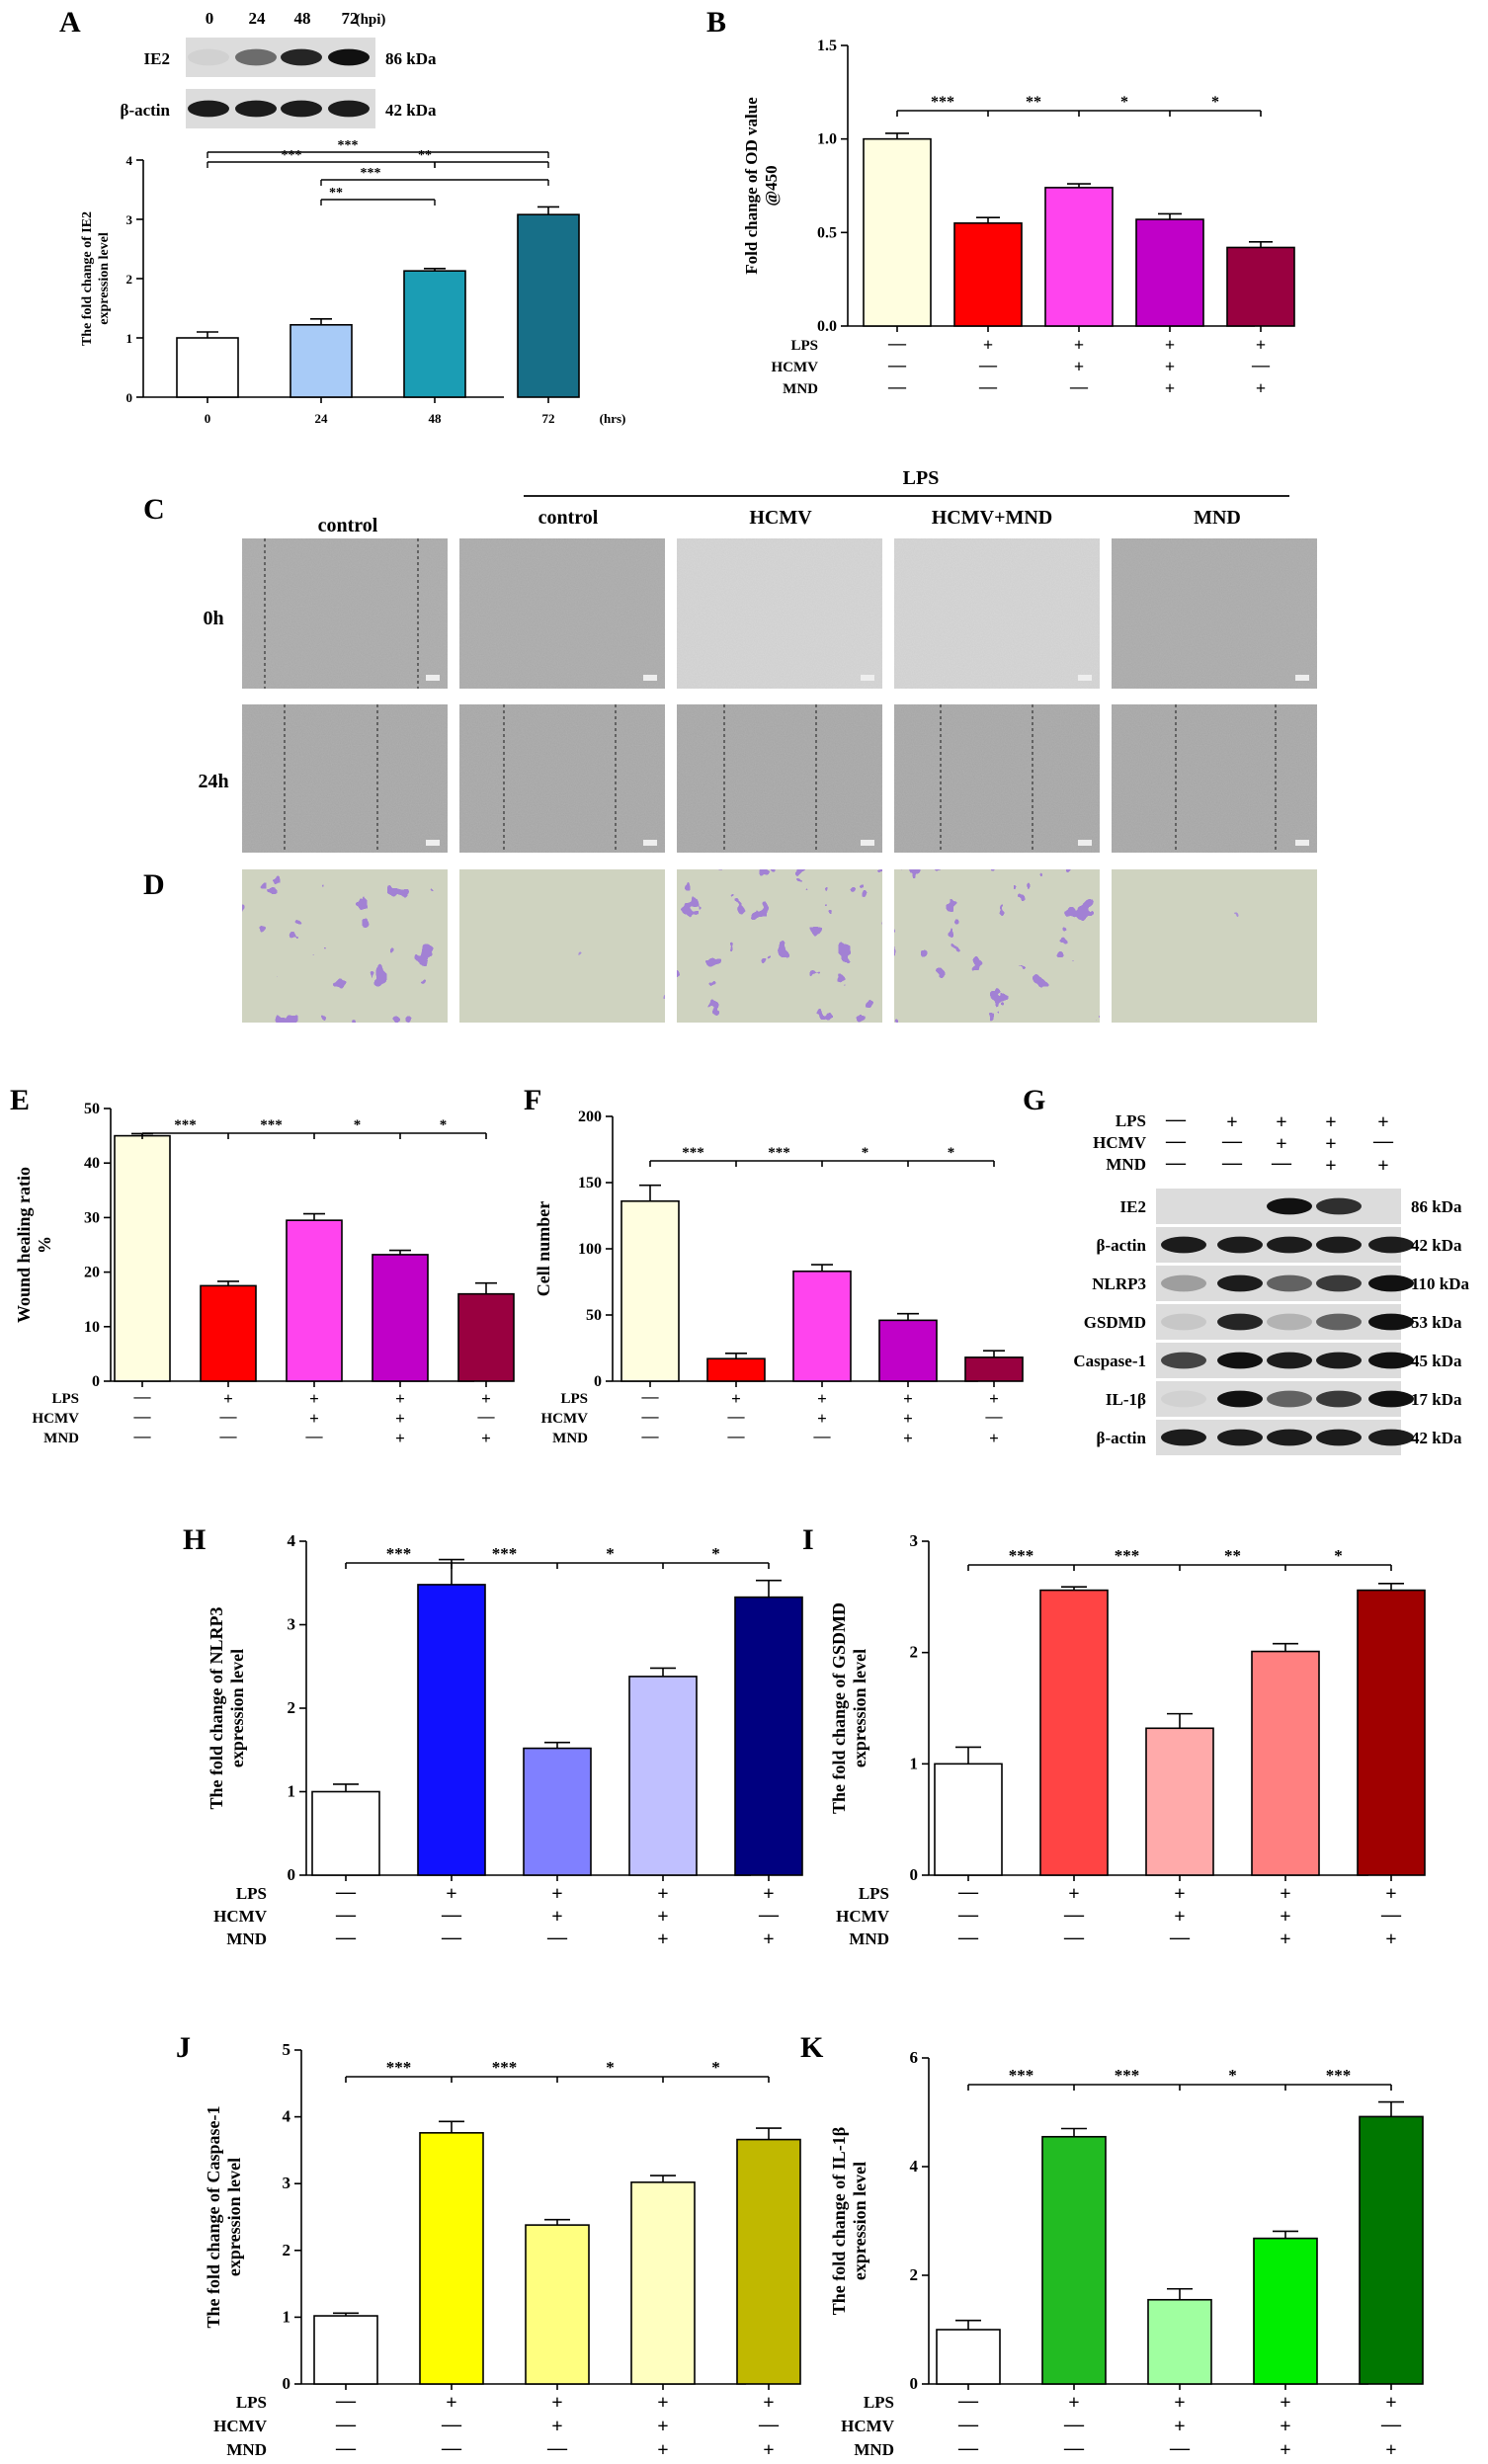 The width and height of the screenshot is (1488, 2464). I want to click on y-axis-label: Fold change of OD value, so click(752, 186).